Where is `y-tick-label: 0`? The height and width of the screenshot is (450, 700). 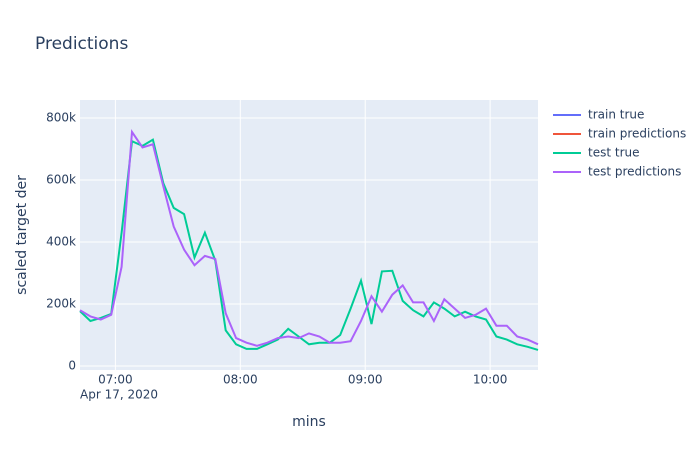
y-tick-label: 0 is located at coordinates (72, 365).